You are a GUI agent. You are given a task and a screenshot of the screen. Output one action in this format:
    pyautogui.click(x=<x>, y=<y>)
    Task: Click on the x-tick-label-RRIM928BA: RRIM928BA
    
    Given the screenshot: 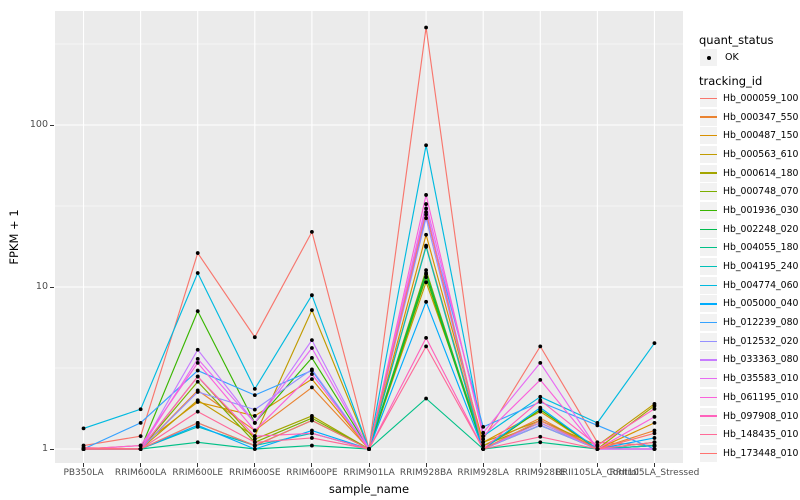 What is the action you would take?
    pyautogui.click(x=426, y=473)
    